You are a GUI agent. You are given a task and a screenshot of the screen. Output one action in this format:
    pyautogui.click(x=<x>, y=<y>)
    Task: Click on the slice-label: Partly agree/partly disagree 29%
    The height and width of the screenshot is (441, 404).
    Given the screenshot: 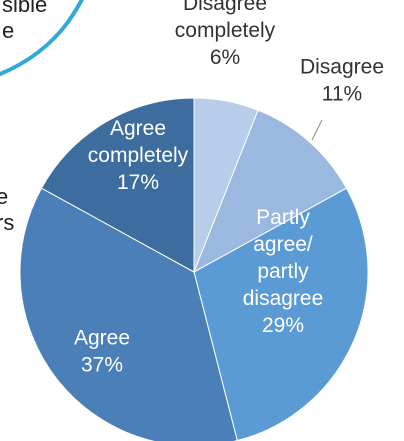 What is the action you would take?
    pyautogui.click(x=283, y=271)
    